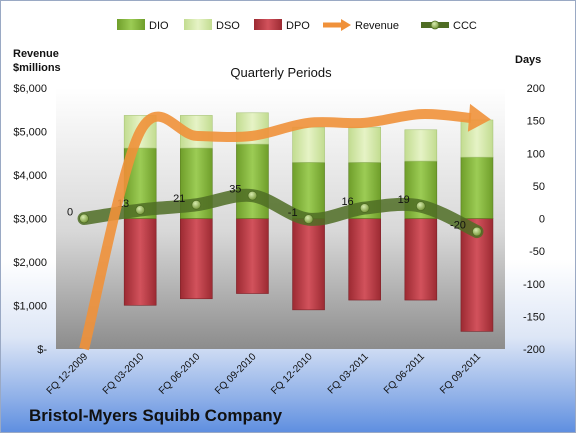 The height and width of the screenshot is (433, 576). What do you see at coordinates (537, 252) in the screenshot?
I see `y-right-tick-label: -50` at bounding box center [537, 252].